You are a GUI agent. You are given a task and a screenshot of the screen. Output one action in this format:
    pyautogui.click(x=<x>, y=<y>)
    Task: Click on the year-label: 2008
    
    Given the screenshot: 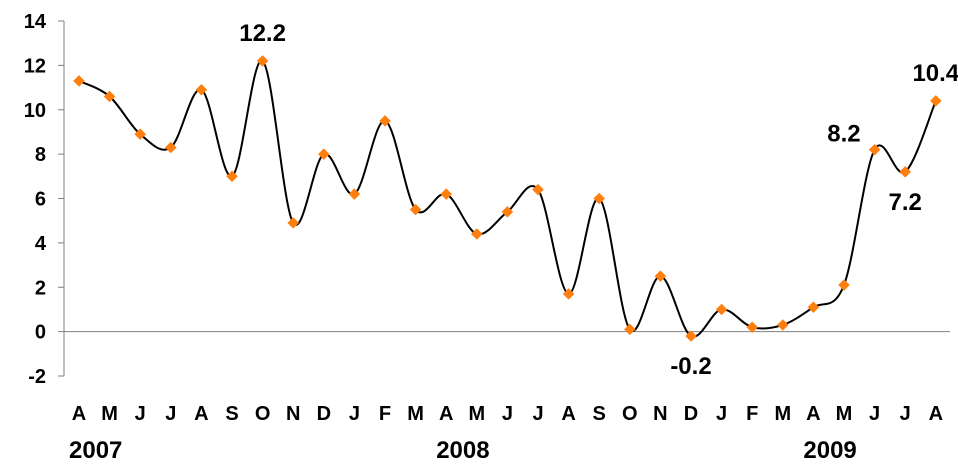 What is the action you would take?
    pyautogui.click(x=462, y=450)
    